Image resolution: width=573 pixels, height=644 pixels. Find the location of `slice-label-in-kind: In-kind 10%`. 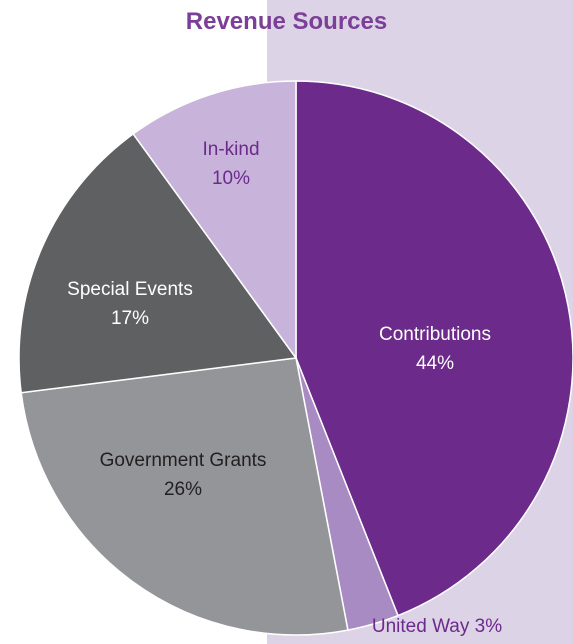

slice-label-in-kind: In-kind 10% is located at coordinates (230, 164).